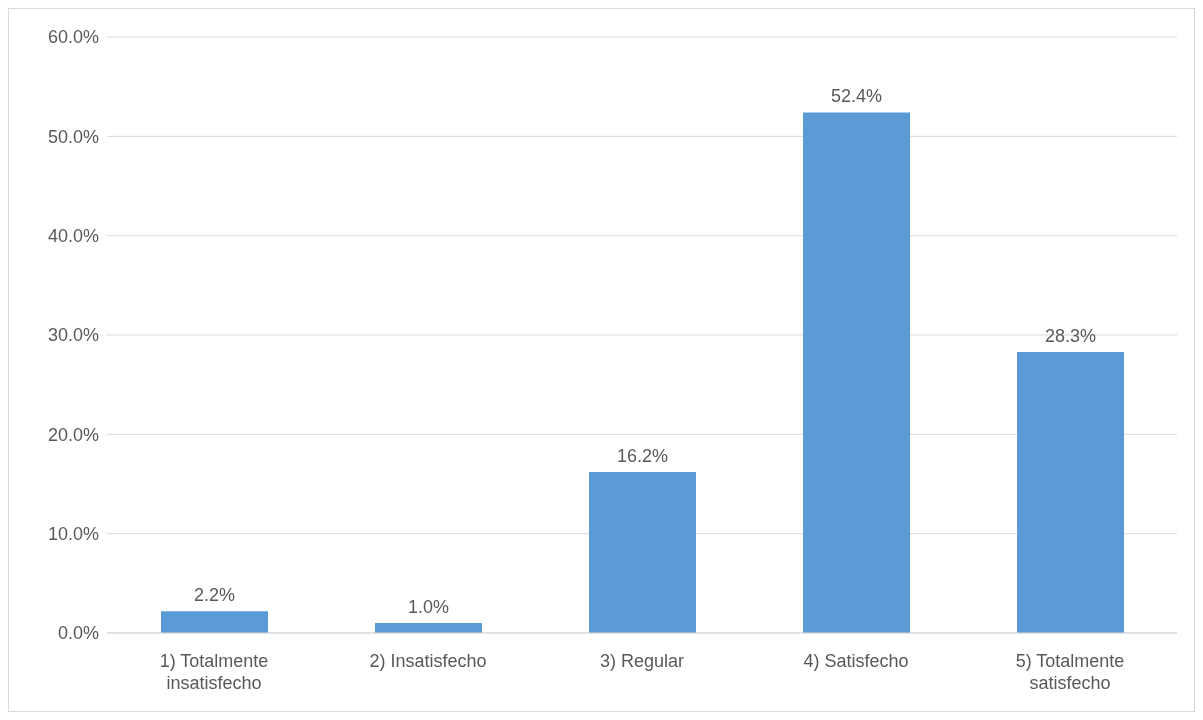 The height and width of the screenshot is (720, 1203). Describe the element at coordinates (214, 595) in the screenshot. I see `data-label: 2.2%` at that location.